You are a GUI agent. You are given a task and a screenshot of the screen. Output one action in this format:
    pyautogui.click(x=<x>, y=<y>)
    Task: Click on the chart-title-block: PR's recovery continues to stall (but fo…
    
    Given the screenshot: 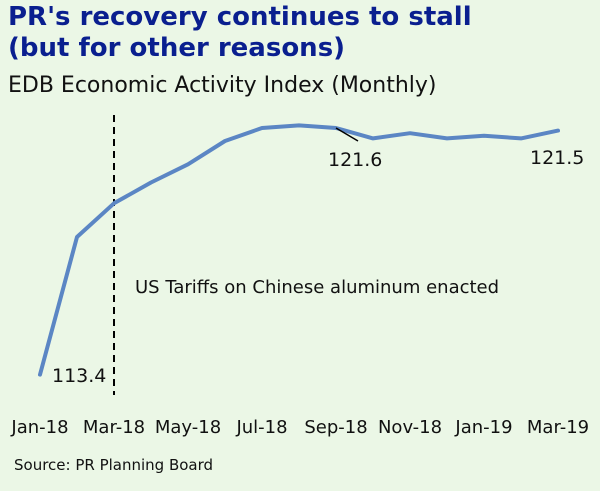 What is the action you would take?
    pyautogui.click(x=303, y=33)
    